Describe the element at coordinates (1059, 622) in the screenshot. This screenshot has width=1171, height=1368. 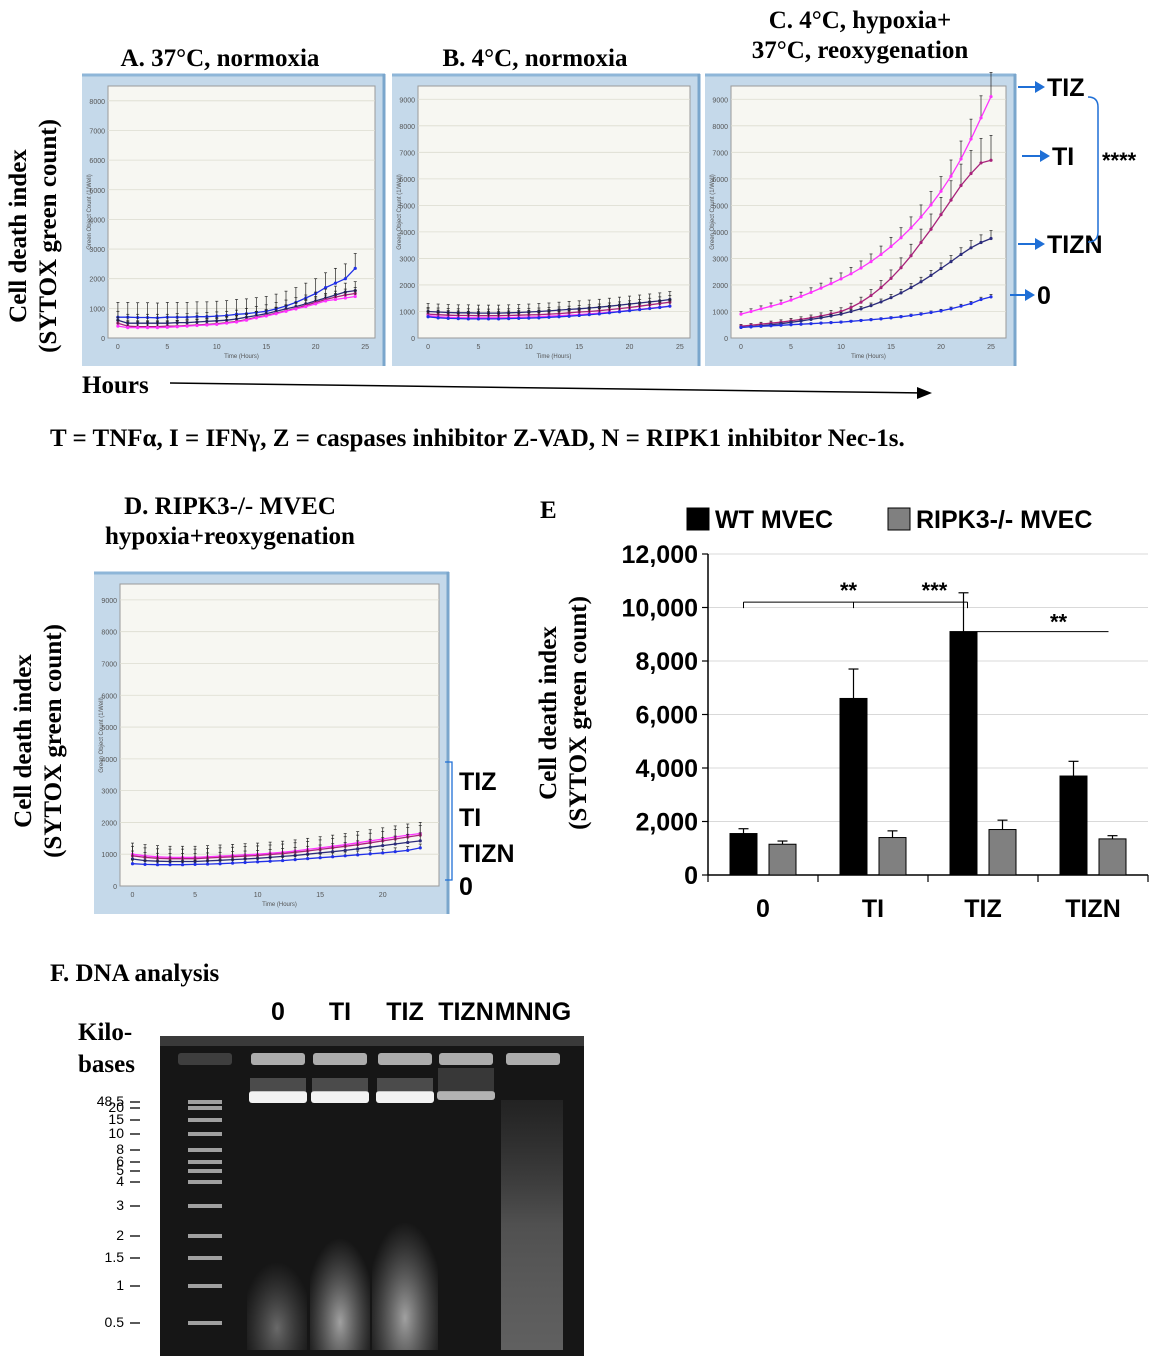
I see `sig-label-3: **` at that location.